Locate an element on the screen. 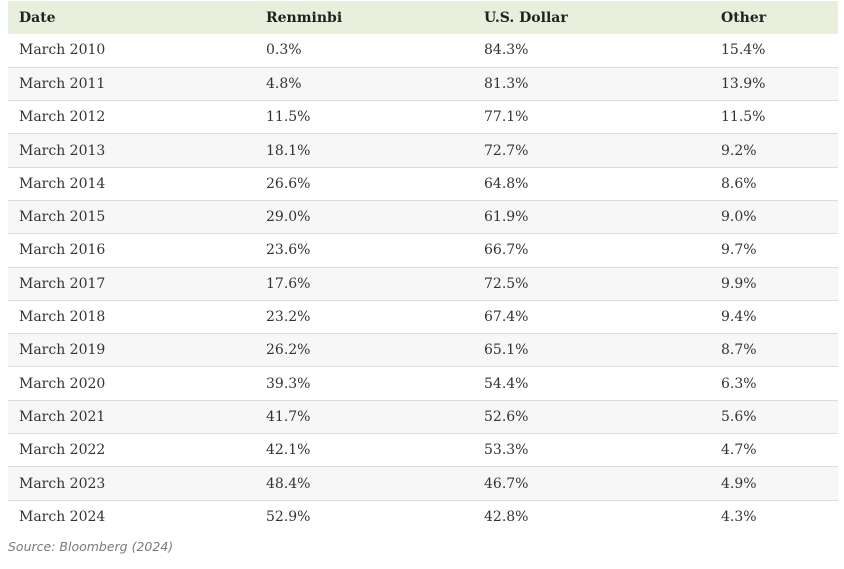 The image size is (844, 569). cell-other: 9.9% is located at coordinates (739, 283).